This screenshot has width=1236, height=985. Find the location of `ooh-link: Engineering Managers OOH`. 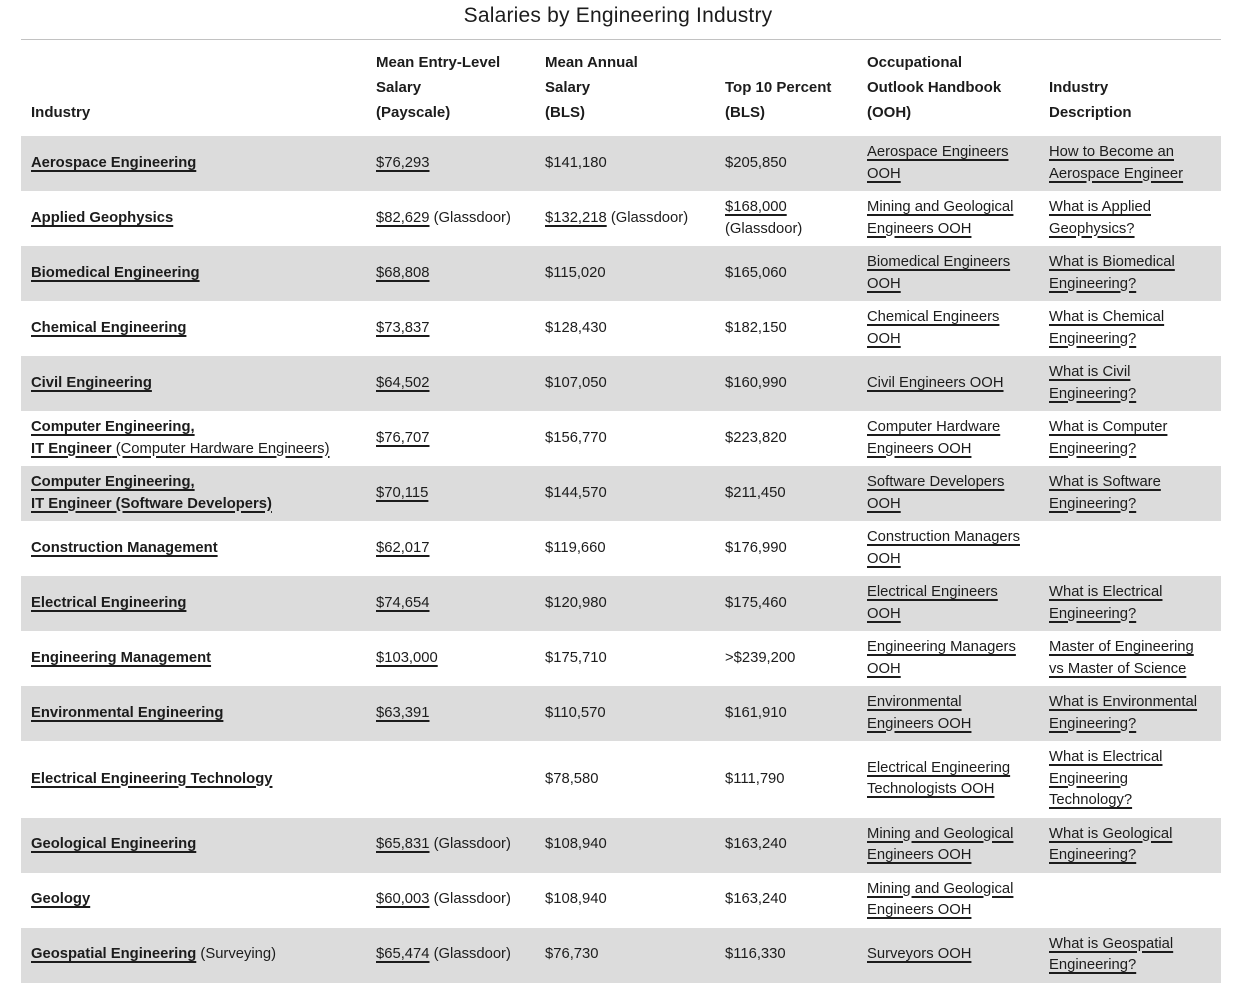

ooh-link: Engineering Managers OOH is located at coordinates (941, 658).